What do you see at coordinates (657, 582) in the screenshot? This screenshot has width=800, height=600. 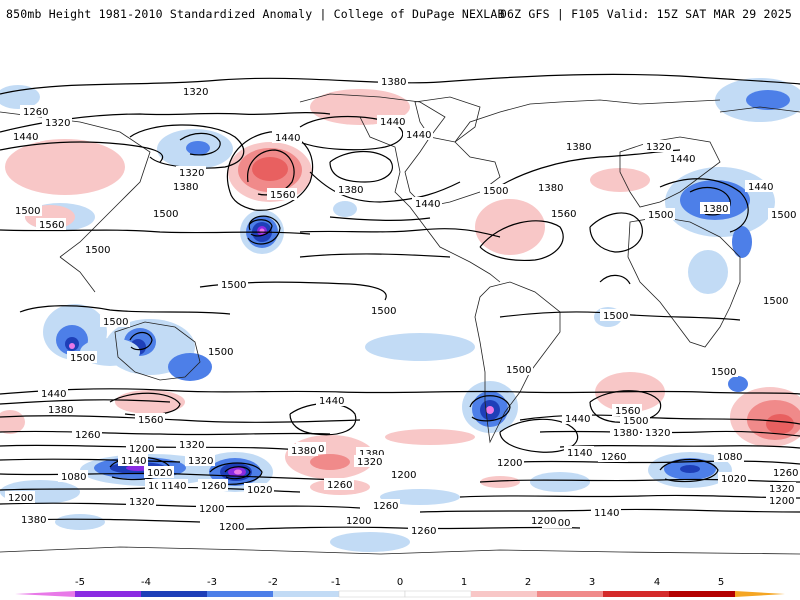 I see `colorbar-tick-label: 4` at bounding box center [657, 582].